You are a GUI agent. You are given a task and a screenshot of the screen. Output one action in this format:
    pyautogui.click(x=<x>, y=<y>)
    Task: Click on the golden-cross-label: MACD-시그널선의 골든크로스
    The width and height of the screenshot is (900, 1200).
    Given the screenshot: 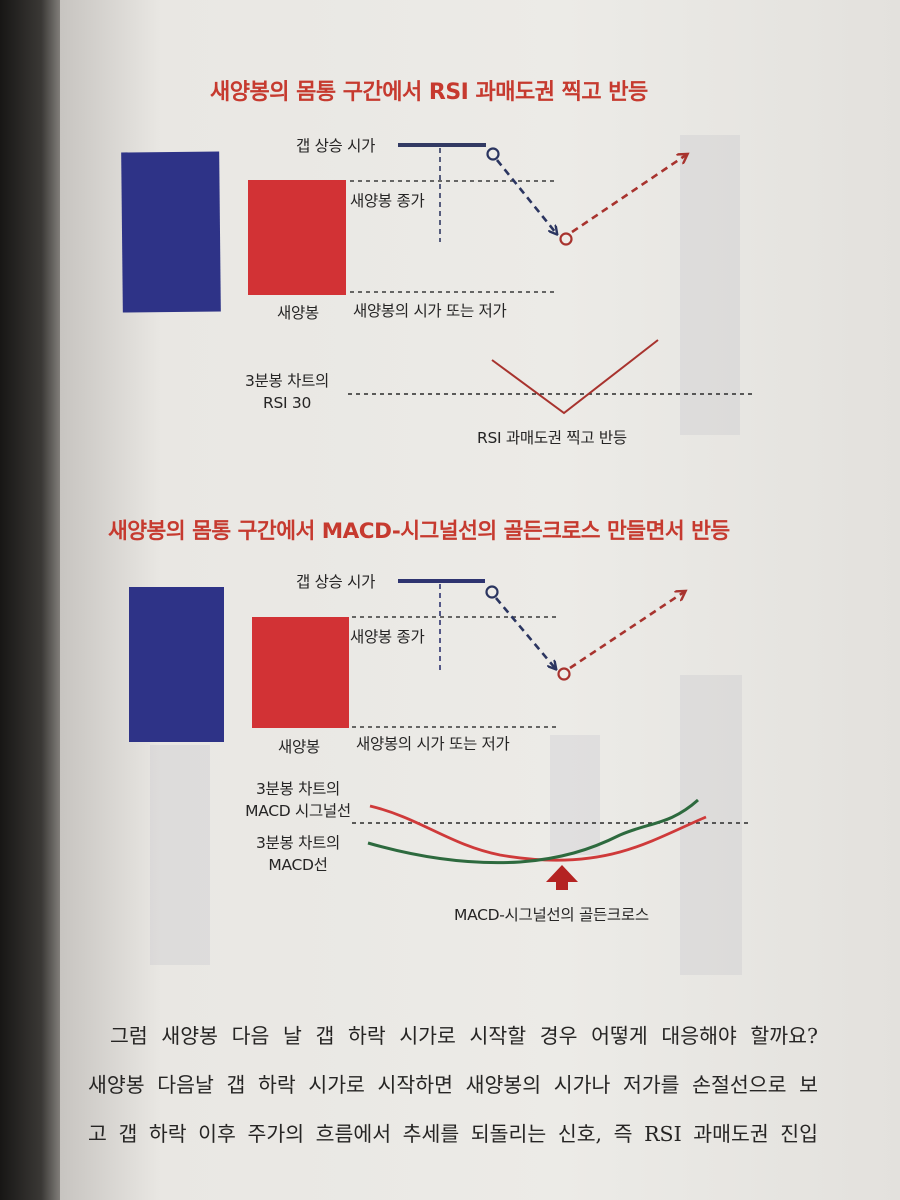 What is the action you would take?
    pyautogui.click(x=551, y=915)
    